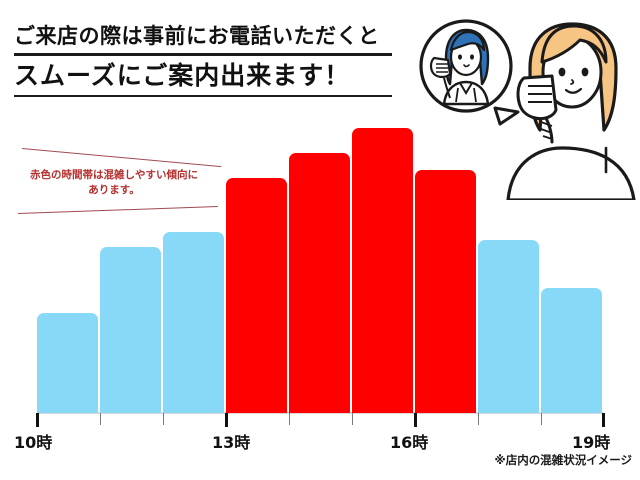 Image resolution: width=640 pixels, height=480 pixels. I want to click on annotation-line-bottom, so click(117, 210).